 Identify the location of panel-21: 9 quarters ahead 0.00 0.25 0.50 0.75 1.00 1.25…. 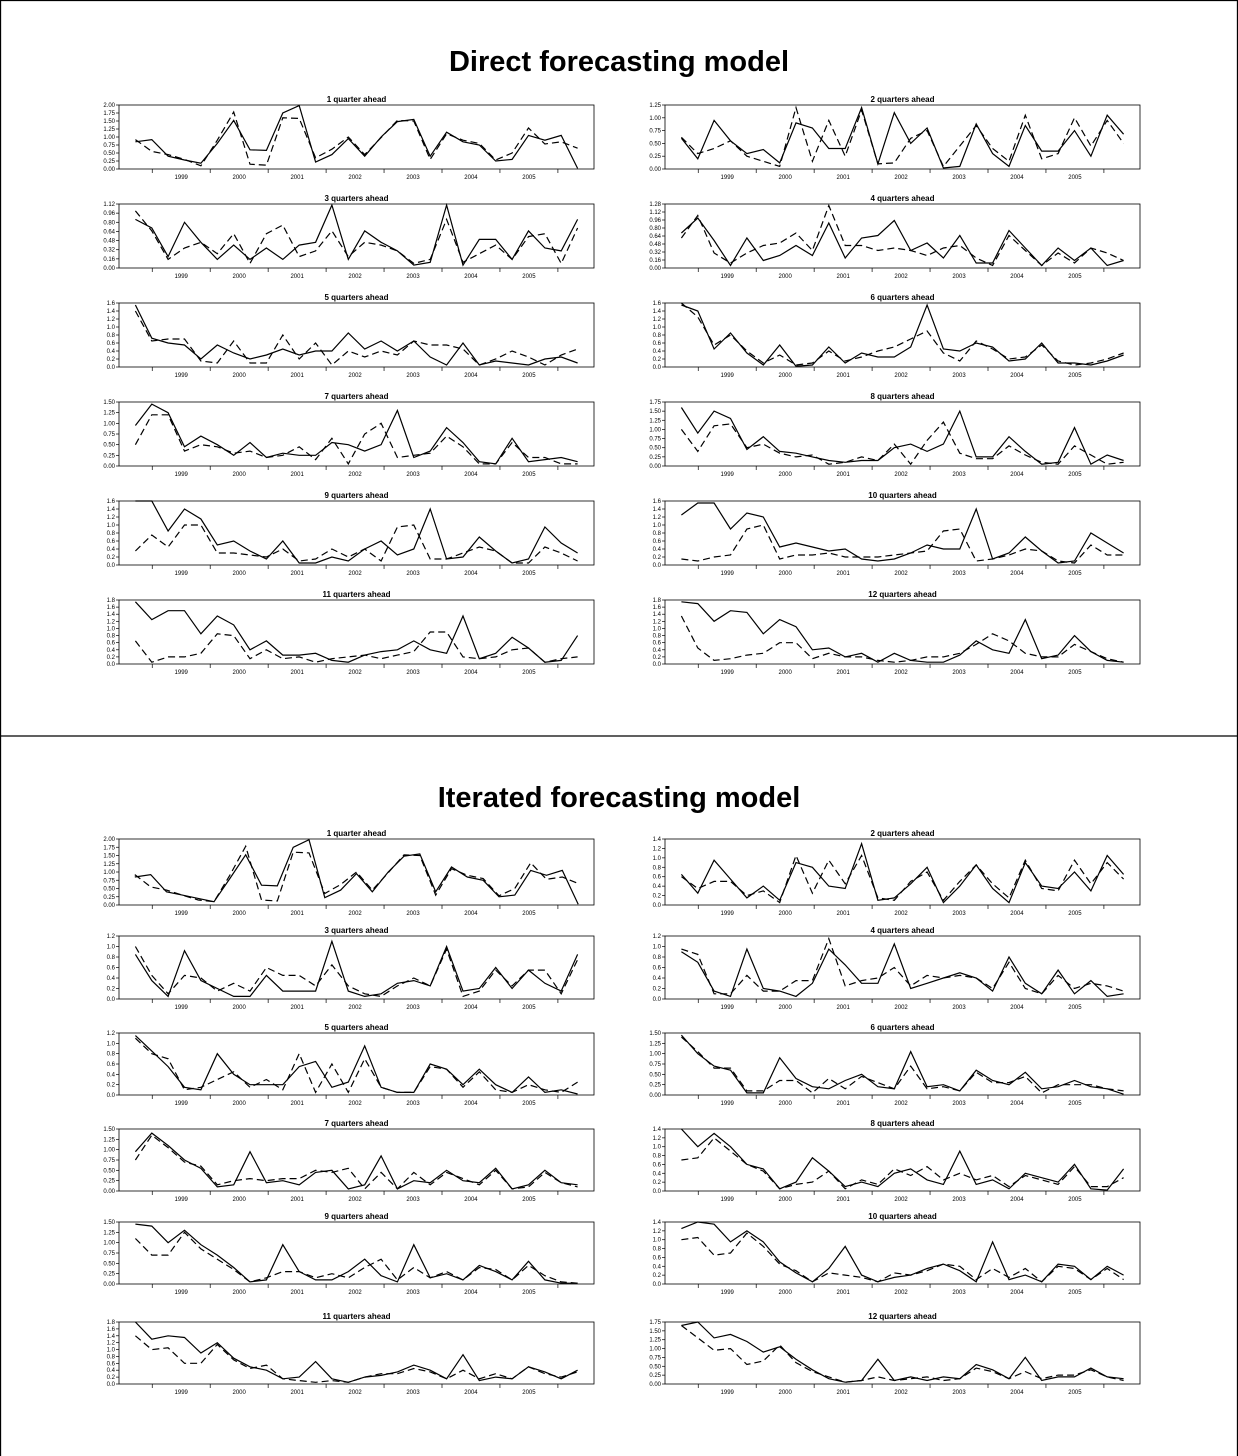
(349, 1254).